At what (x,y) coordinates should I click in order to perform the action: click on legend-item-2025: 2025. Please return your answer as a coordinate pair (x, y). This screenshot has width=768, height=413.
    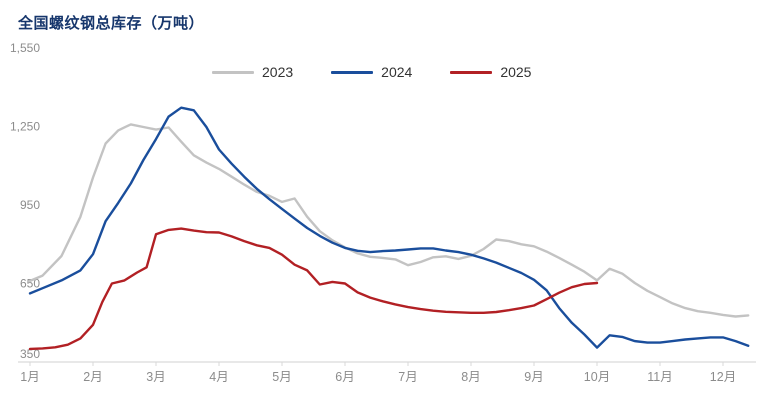
    Looking at the image, I should click on (490, 72).